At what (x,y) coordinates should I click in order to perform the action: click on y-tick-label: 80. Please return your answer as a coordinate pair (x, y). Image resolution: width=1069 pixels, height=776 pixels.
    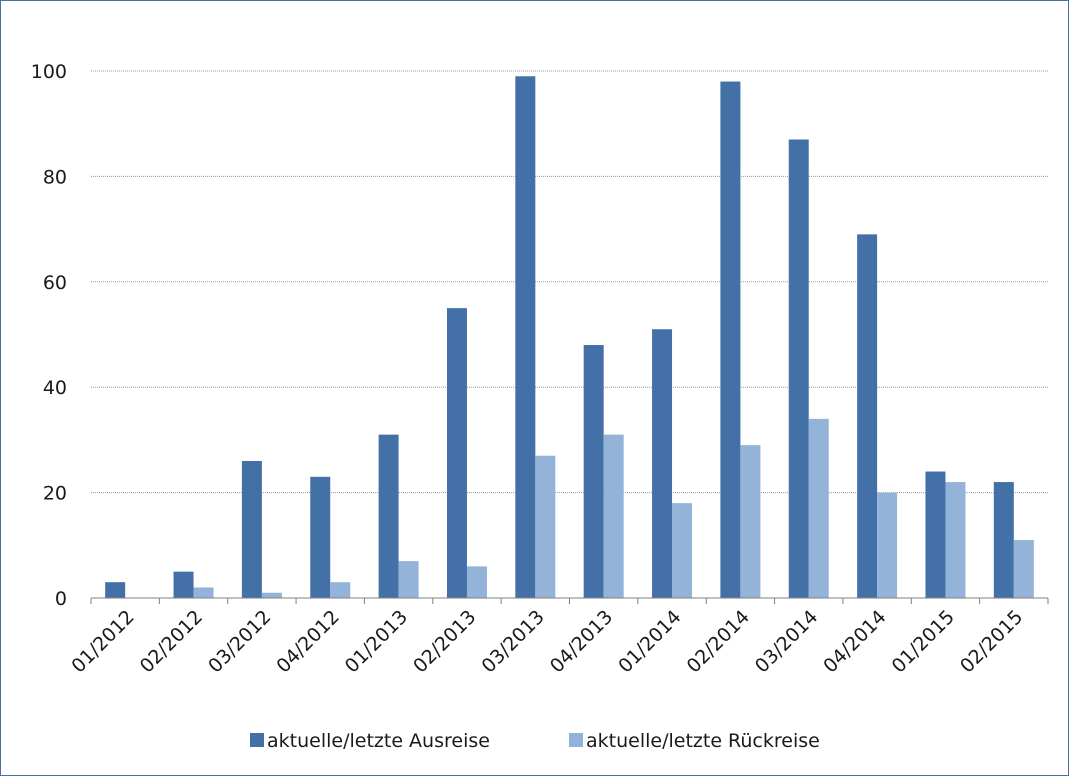
    Looking at the image, I should click on (55, 177).